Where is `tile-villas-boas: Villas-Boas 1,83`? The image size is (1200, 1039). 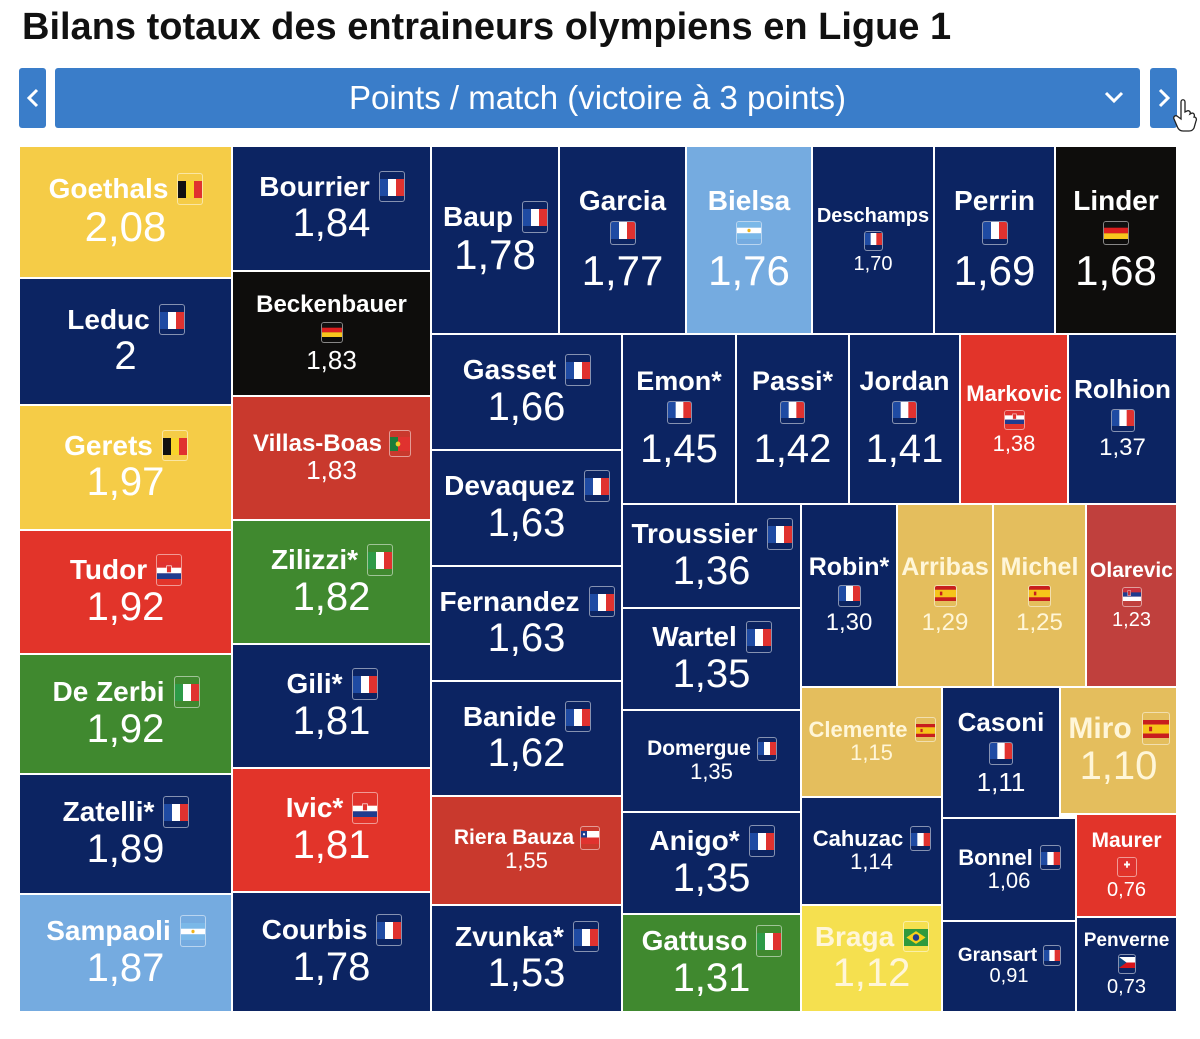 tile-villas-boas: Villas-Boas 1,83 is located at coordinates (331, 458).